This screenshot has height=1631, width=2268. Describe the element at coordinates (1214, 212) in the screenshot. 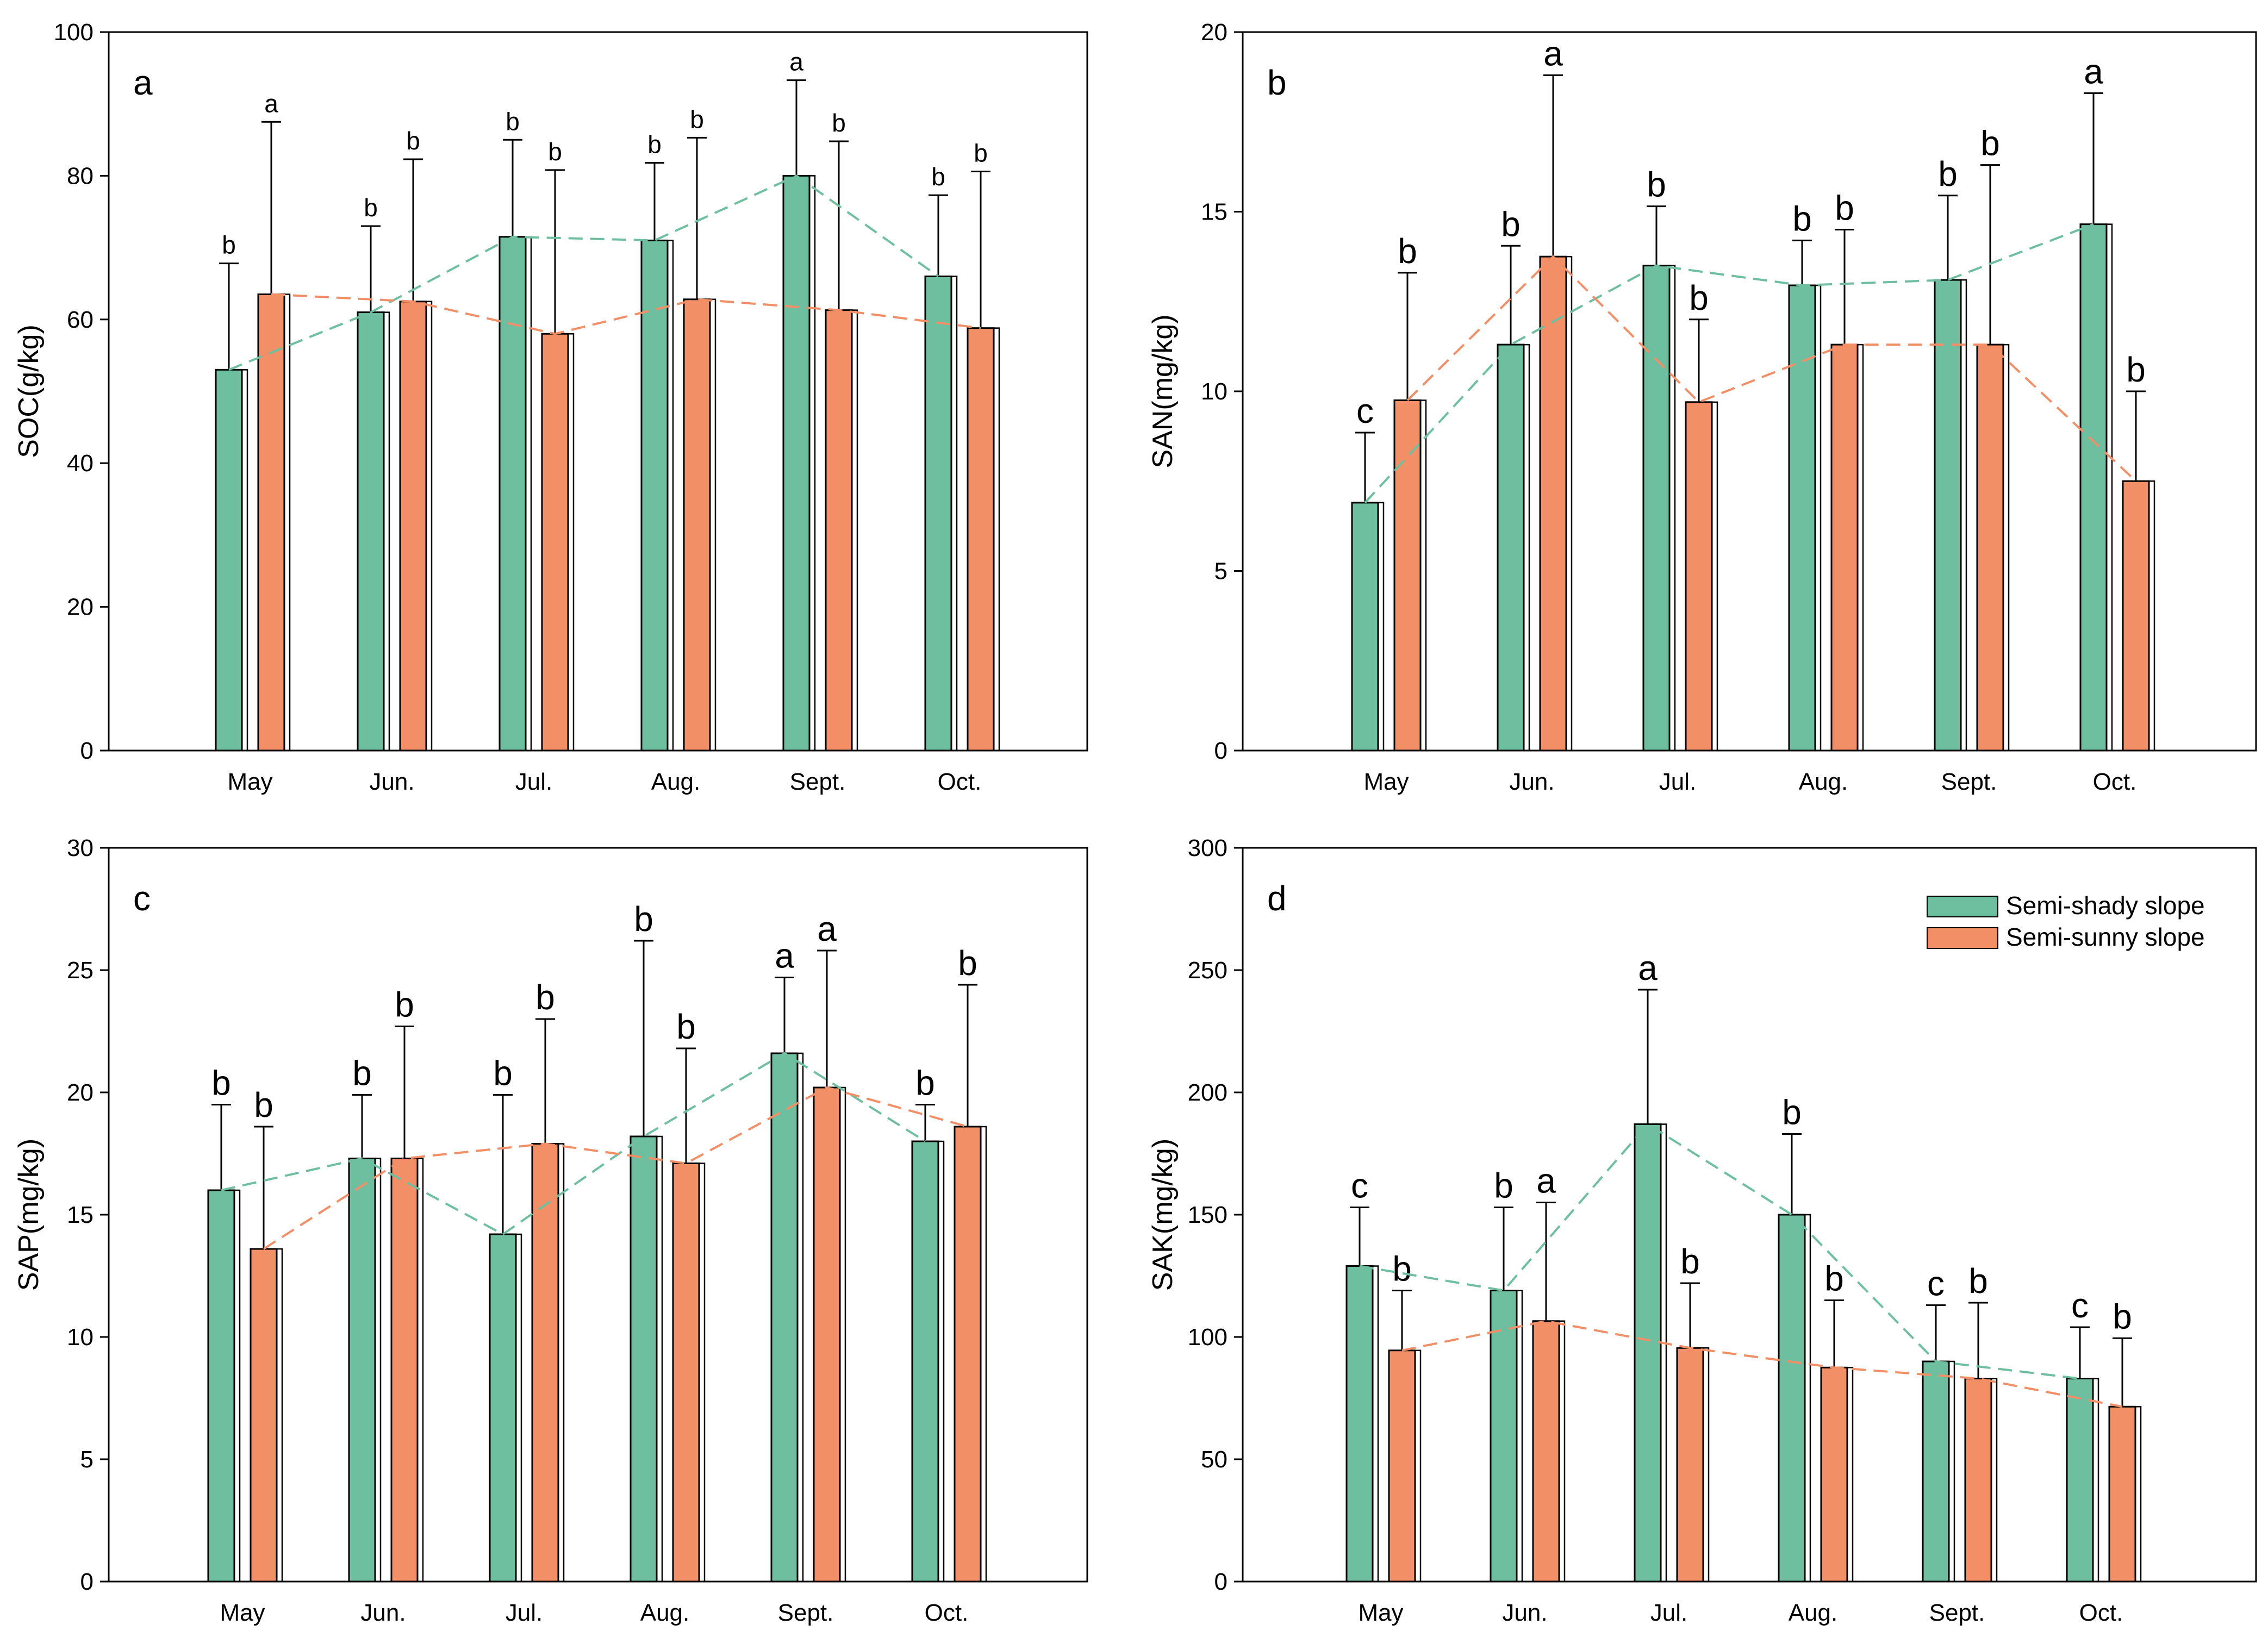

I see `y-tick-label: 15` at that location.